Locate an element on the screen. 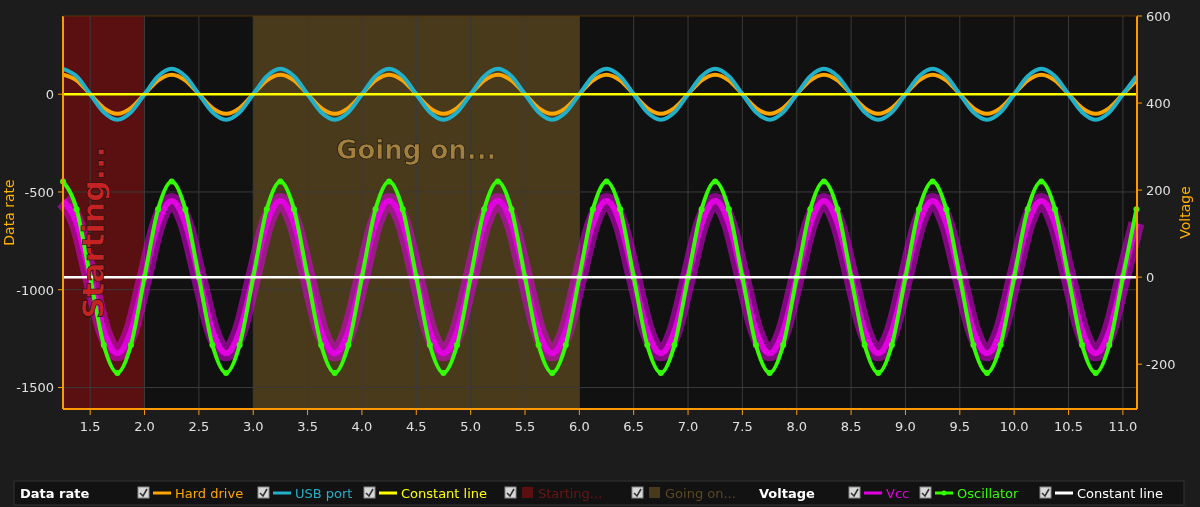 The width and height of the screenshot is (1200, 507). x-tick-label: 8.0 is located at coordinates (797, 426).